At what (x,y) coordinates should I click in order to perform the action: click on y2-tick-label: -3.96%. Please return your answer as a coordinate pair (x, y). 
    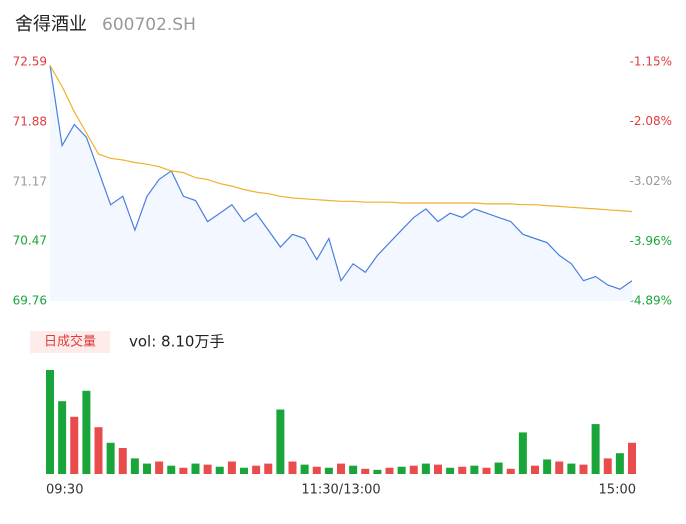
    Looking at the image, I should click on (651, 241).